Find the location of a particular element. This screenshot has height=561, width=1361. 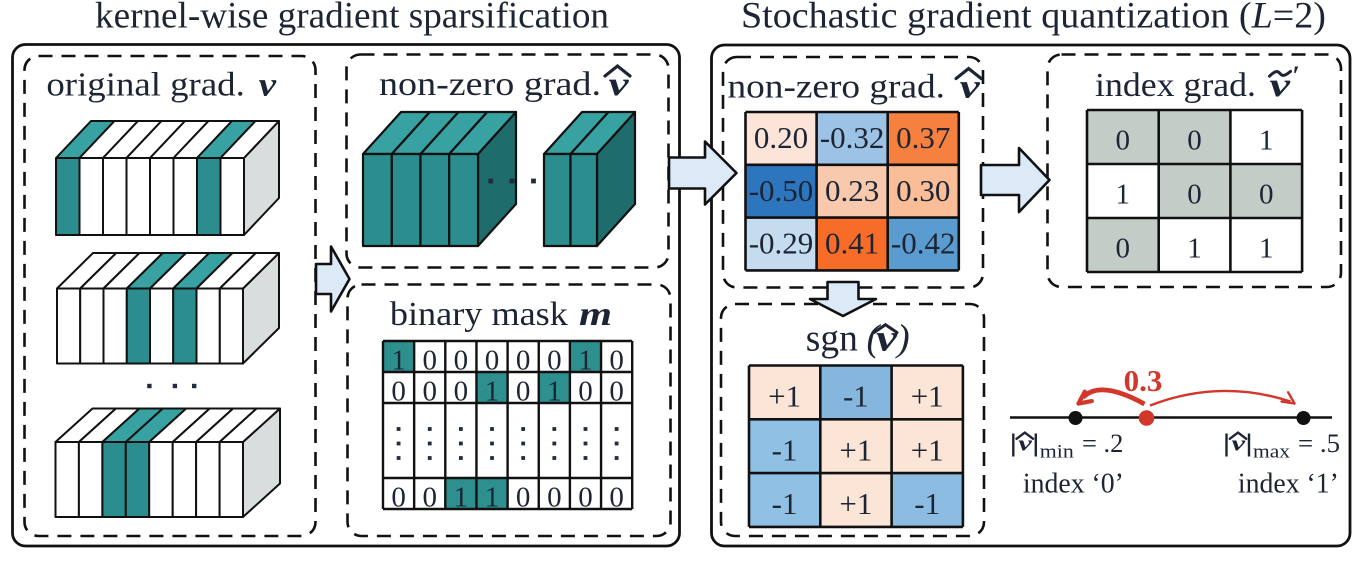

svg-text: -0.42 is located at coordinates (923, 243).